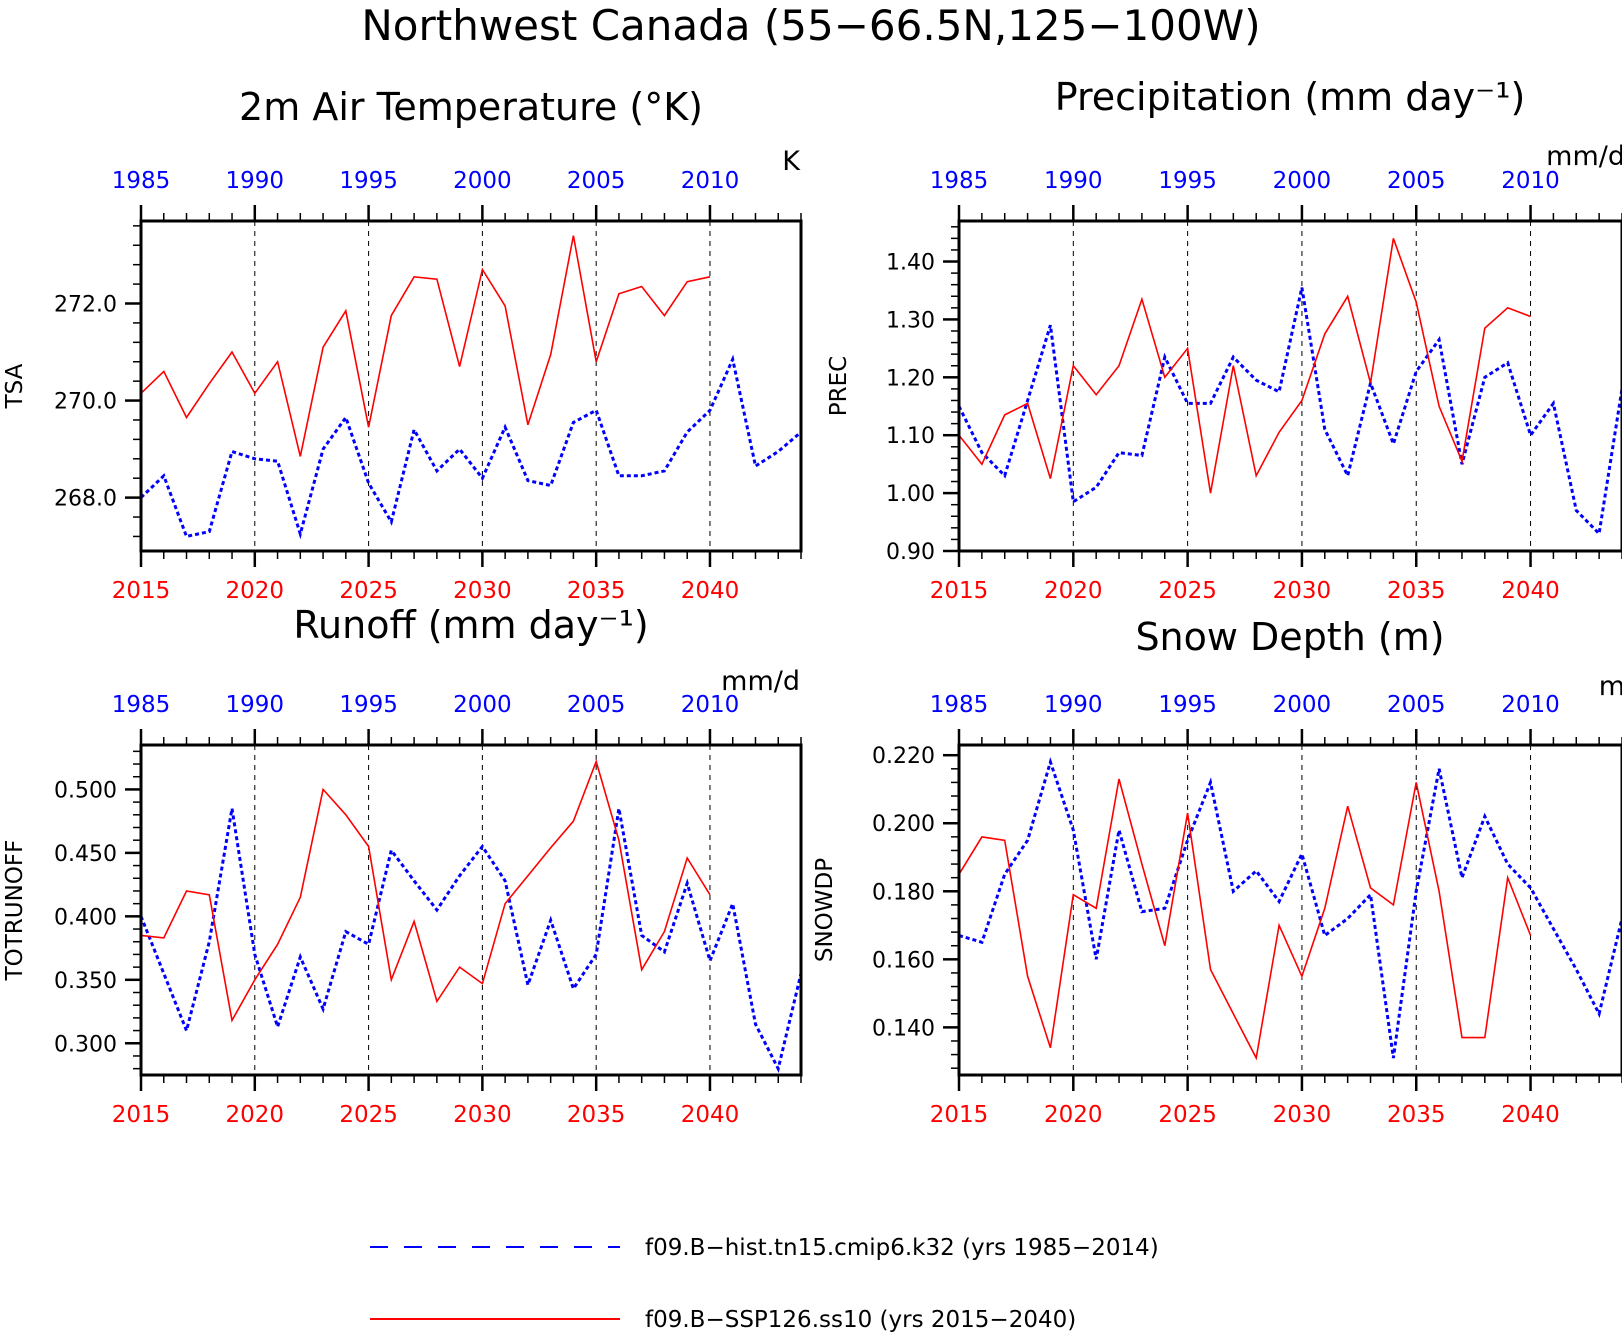  What do you see at coordinates (791, 161) in the screenshot?
I see `panel-units: K` at bounding box center [791, 161].